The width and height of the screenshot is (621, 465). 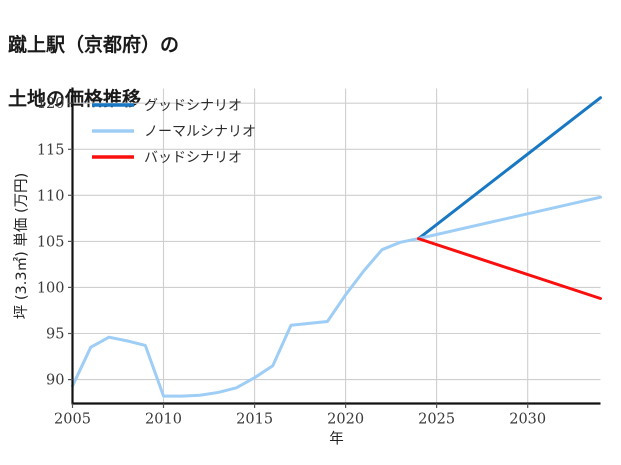 What do you see at coordinates (51, 150) in the screenshot?
I see `y-tick-label: 115` at bounding box center [51, 150].